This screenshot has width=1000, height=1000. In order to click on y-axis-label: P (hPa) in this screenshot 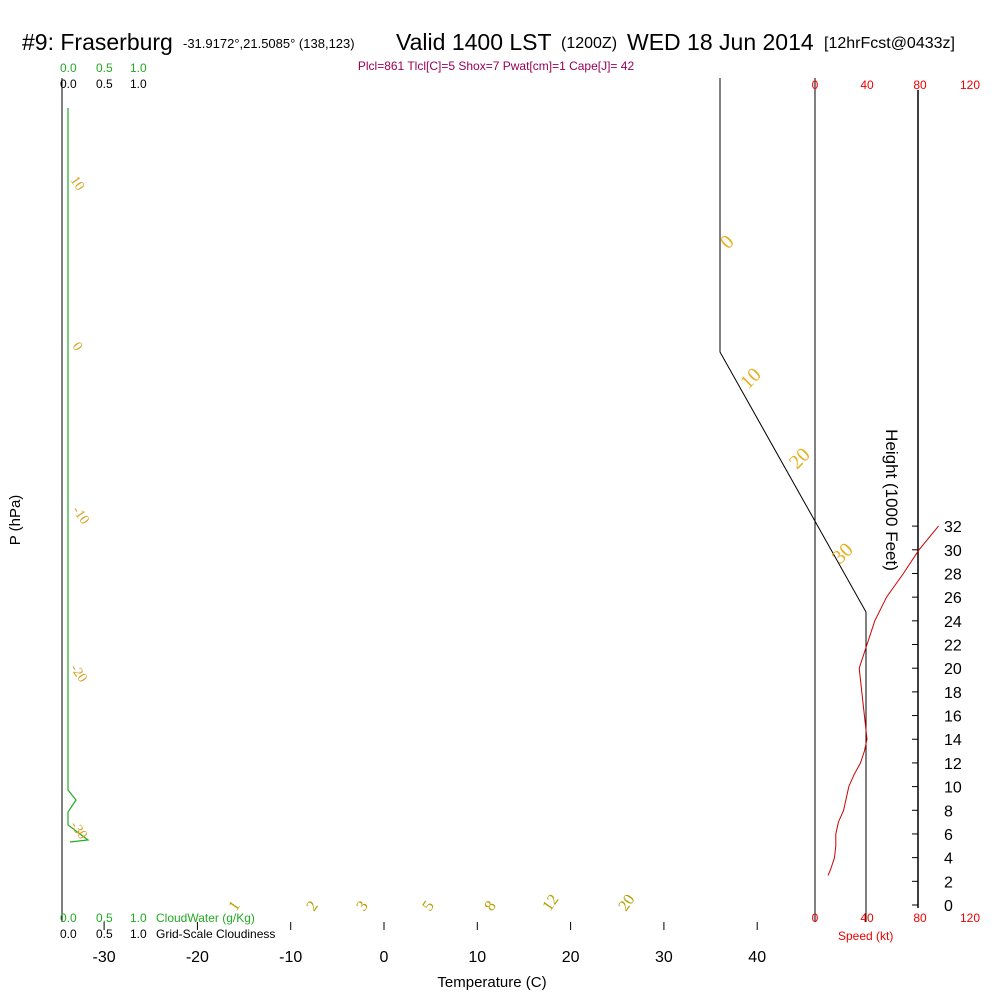, I will do `click(15, 520)`.